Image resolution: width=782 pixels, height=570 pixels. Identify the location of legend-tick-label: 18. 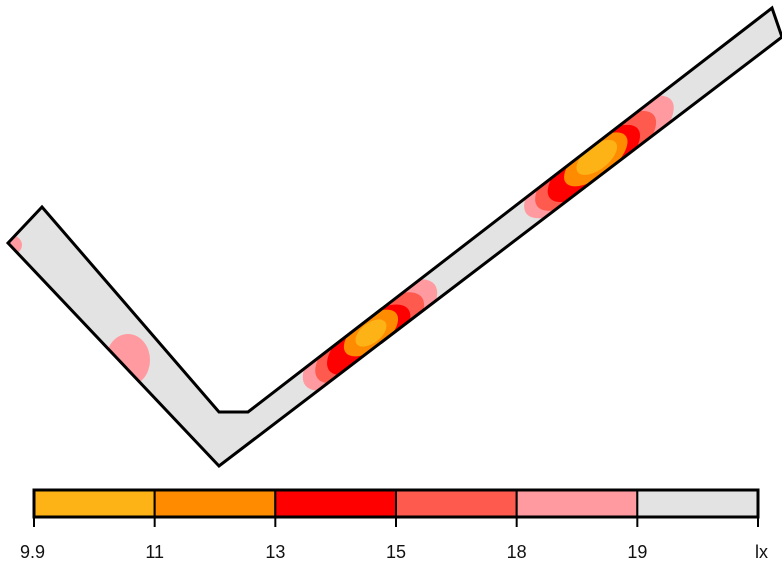
(517, 552).